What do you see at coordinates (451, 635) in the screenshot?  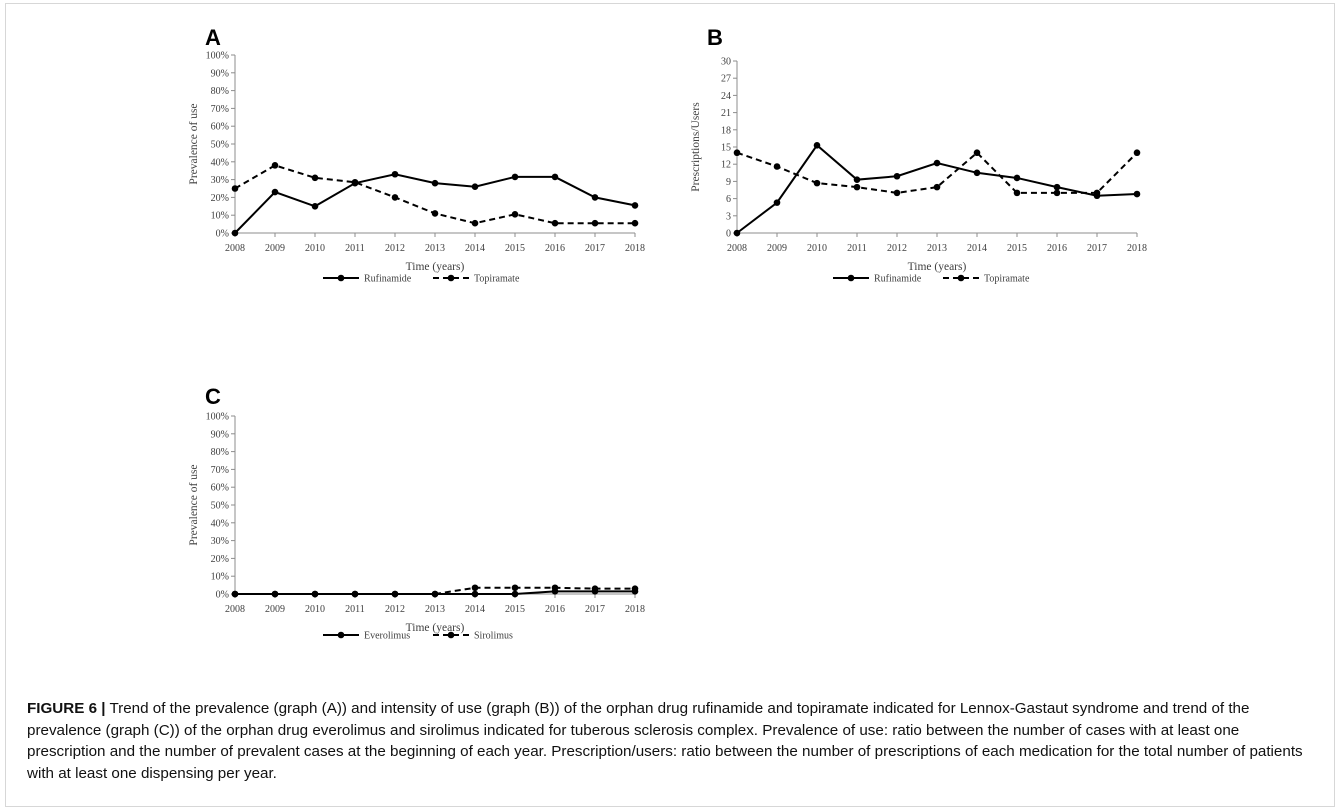 I see `legend-marker-sirolimus` at bounding box center [451, 635].